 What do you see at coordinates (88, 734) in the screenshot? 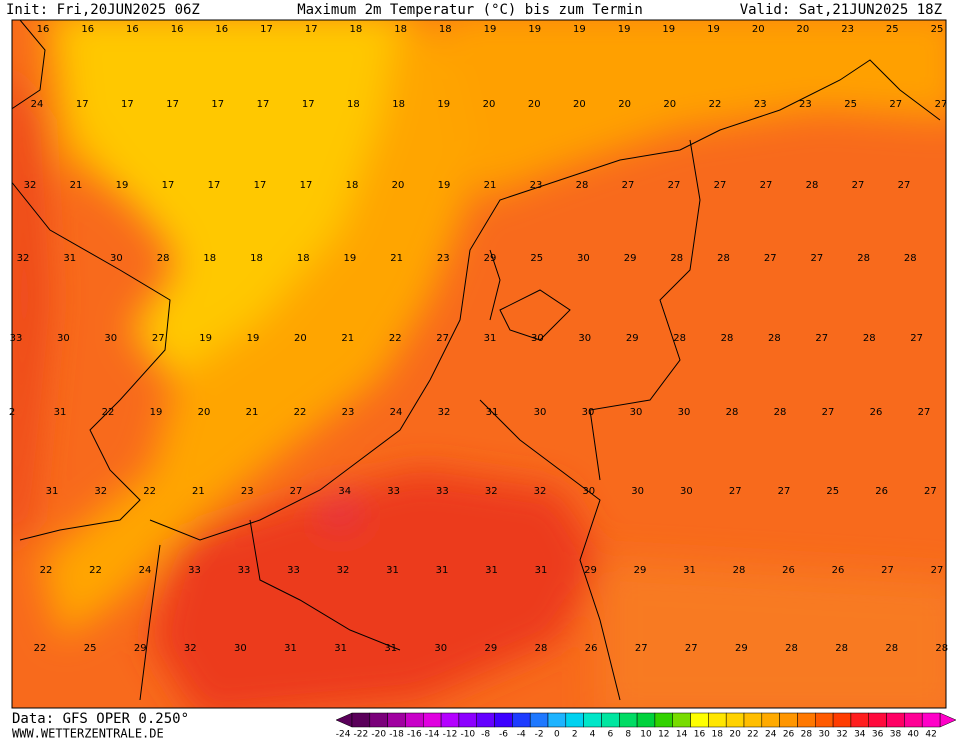
I see `website: WWW.WETTERZENTRALE.DE` at bounding box center [88, 734].